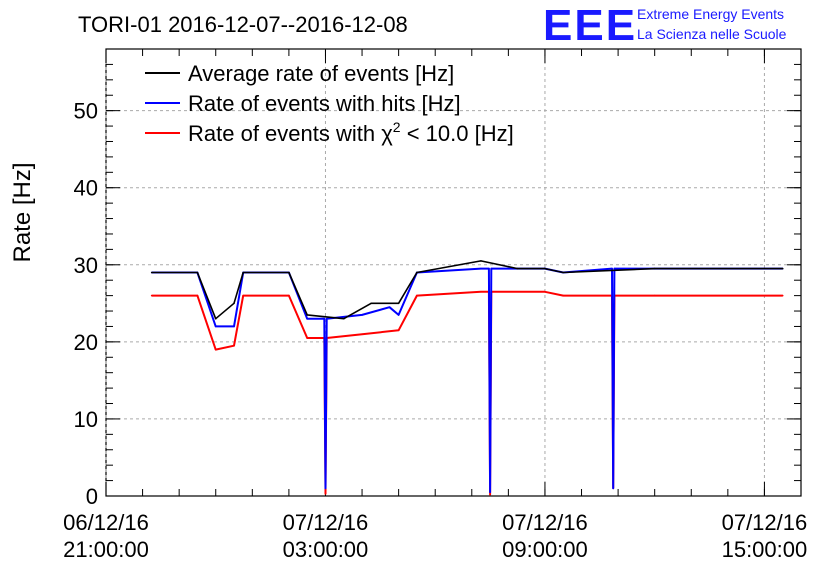 The height and width of the screenshot is (572, 836). I want to click on y-tick-label: 10, so click(86, 419).